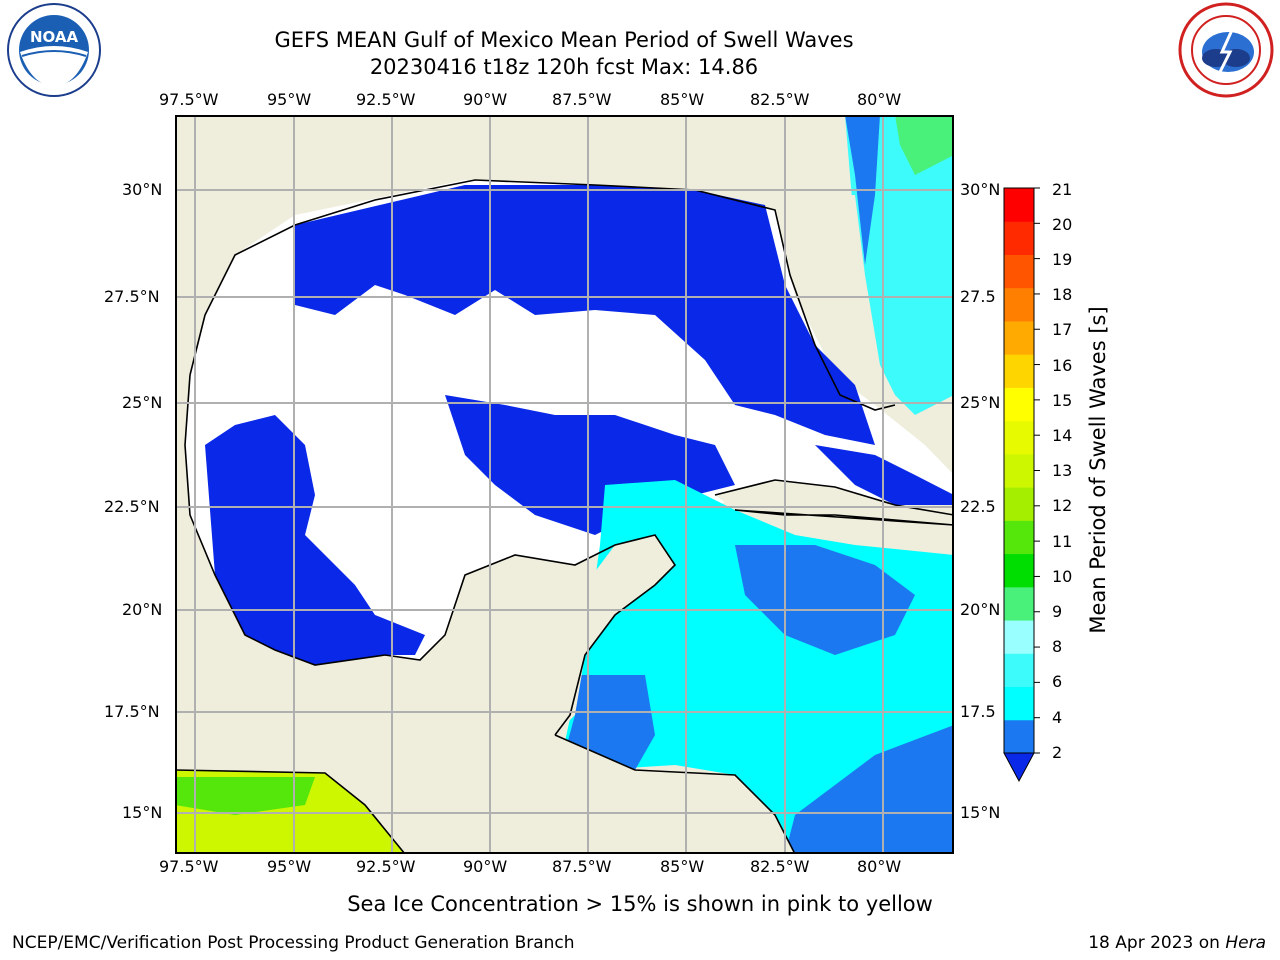 The height and width of the screenshot is (960, 1280). I want to click on colorbar-tick: 20, so click(1062, 224).